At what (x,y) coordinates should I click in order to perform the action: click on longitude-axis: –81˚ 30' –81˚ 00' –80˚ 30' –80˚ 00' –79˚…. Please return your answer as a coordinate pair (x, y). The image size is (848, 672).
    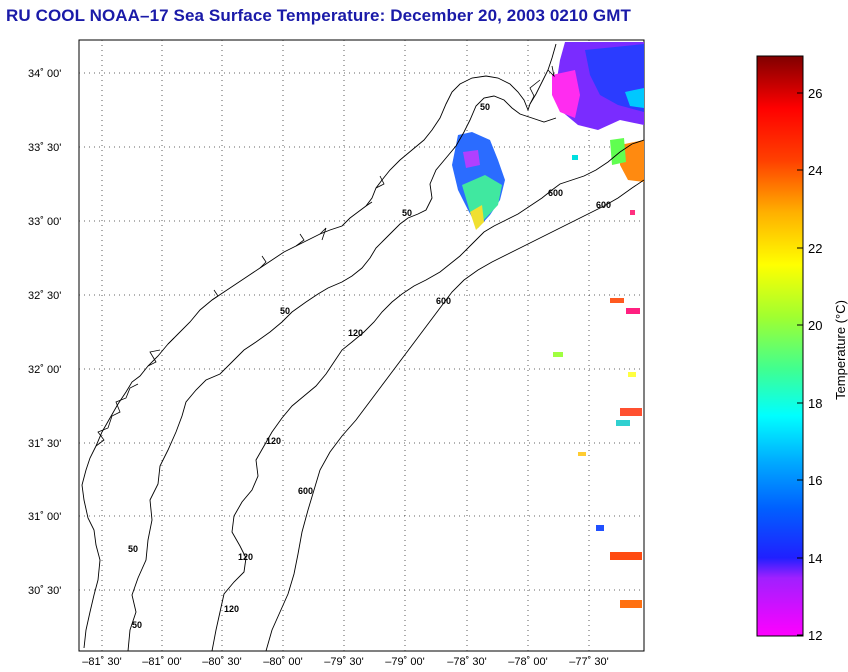
    Looking at the image, I should click on (345, 662).